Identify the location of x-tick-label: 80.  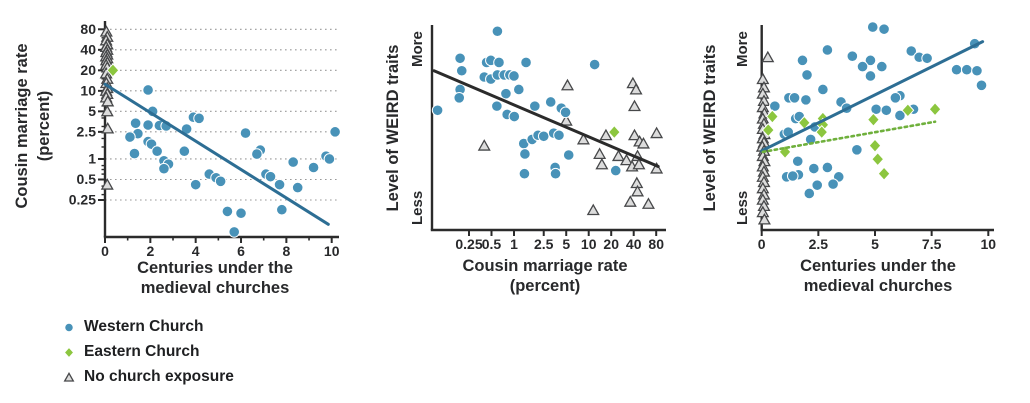
(656, 244).